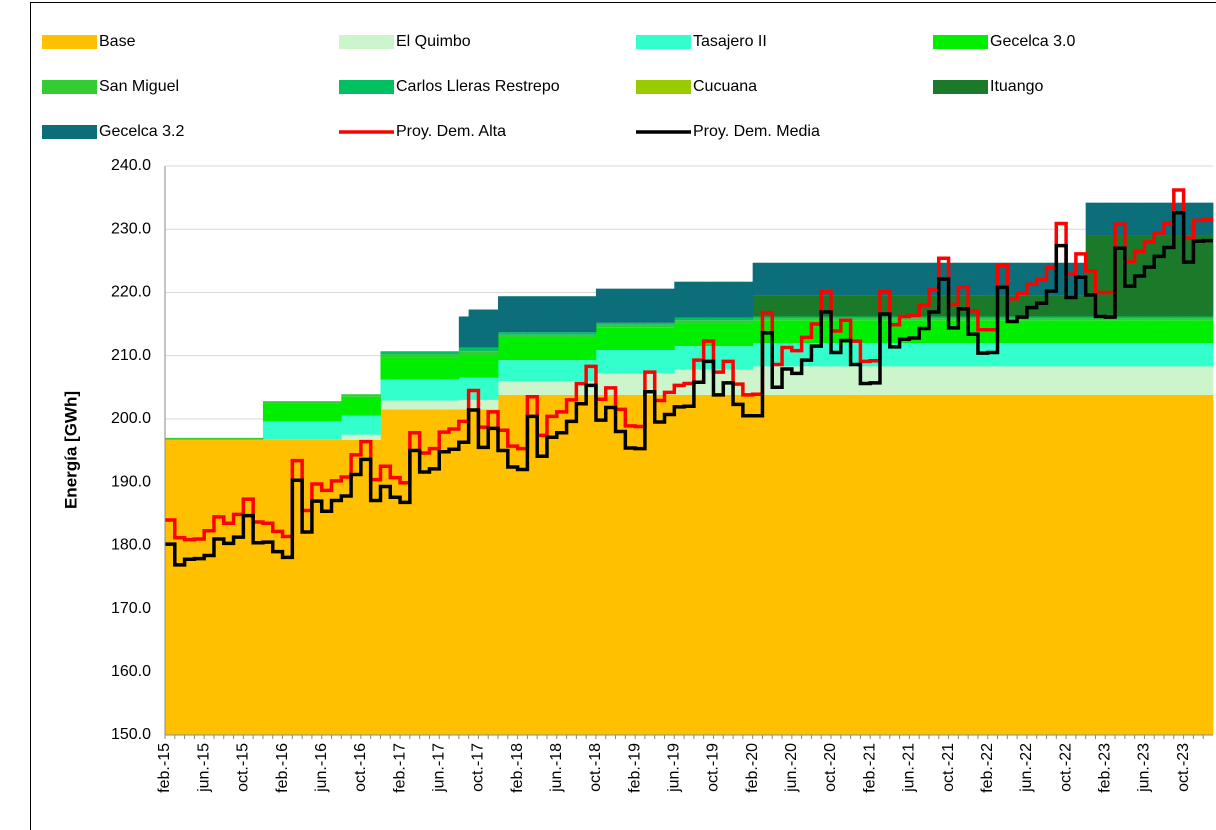  Describe the element at coordinates (478, 767) in the screenshot. I see `x-tick-label: oct.-17` at that location.